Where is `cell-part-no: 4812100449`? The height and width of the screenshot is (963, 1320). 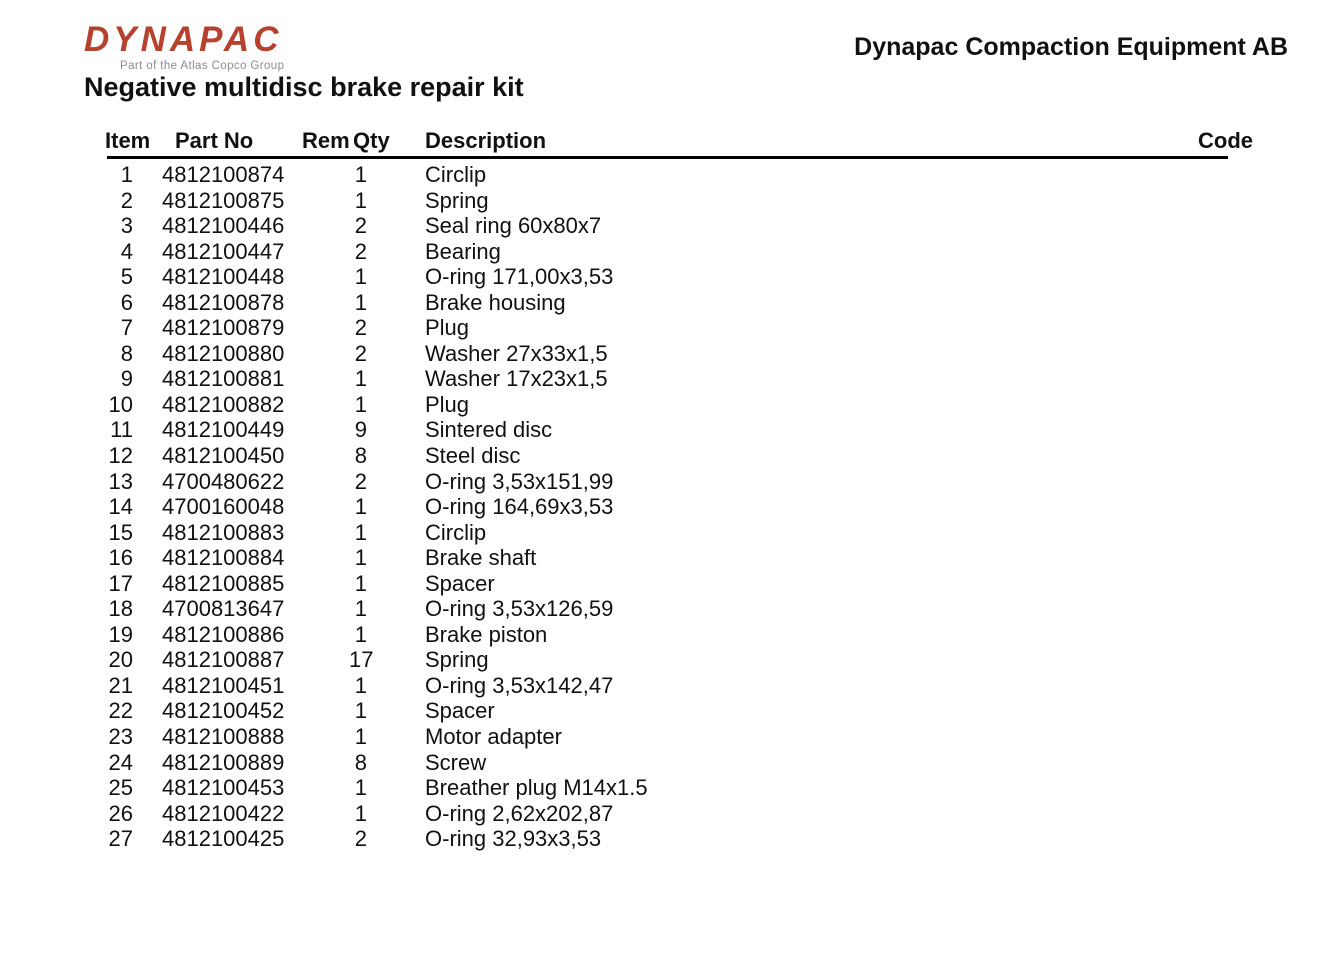 cell-part-no: 4812100449 is located at coordinates (223, 430).